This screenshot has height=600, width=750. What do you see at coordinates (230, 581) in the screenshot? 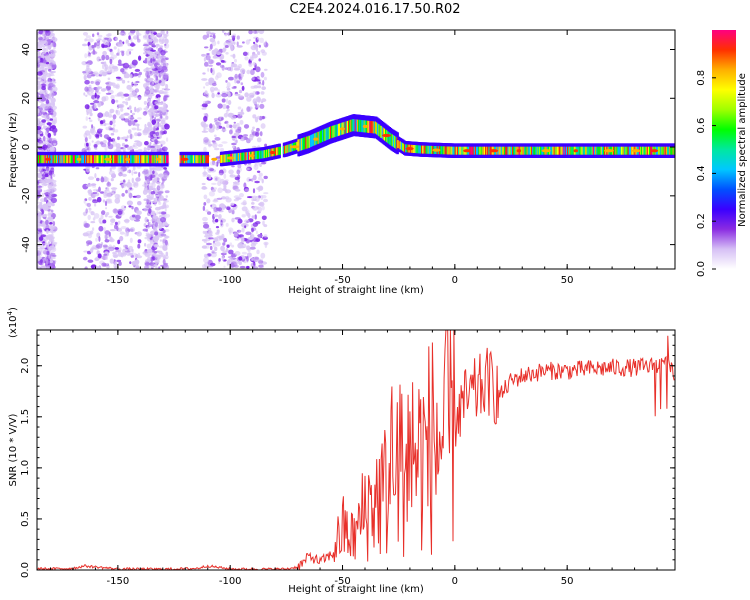
I see `snr-x-tick-label: -100` at bounding box center [230, 581].